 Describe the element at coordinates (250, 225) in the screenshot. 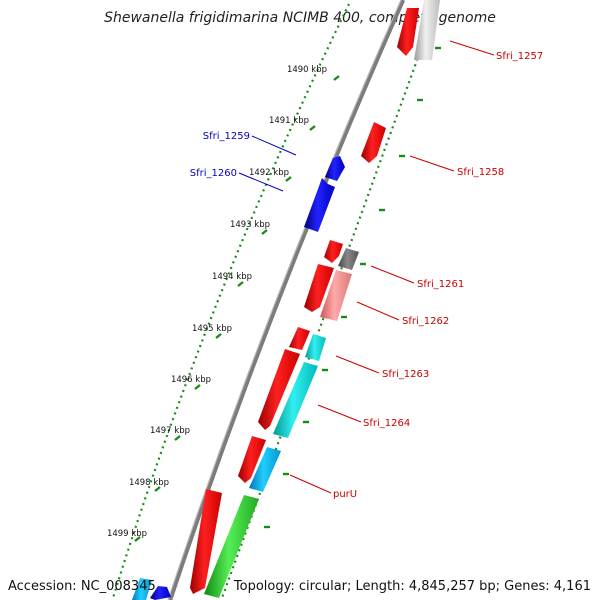

I see `scale-label: 1493 kbp` at that location.